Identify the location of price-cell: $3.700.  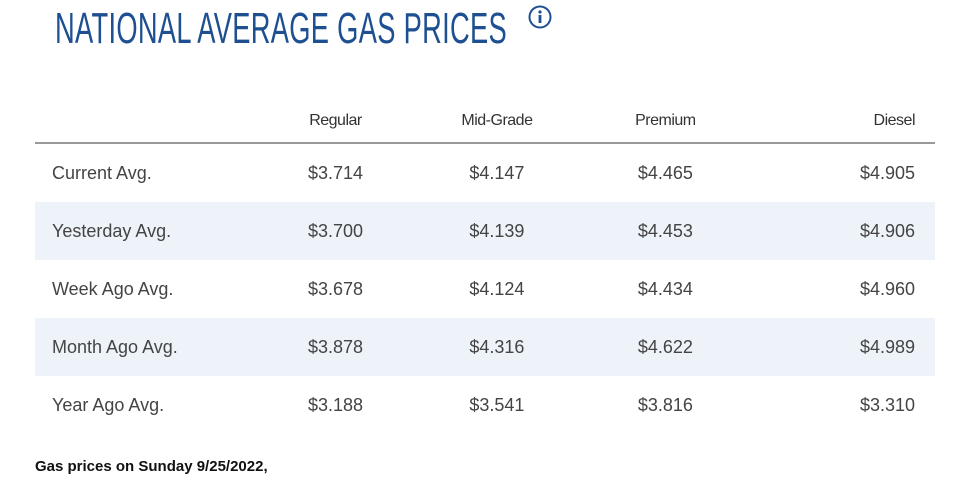
(335, 231).